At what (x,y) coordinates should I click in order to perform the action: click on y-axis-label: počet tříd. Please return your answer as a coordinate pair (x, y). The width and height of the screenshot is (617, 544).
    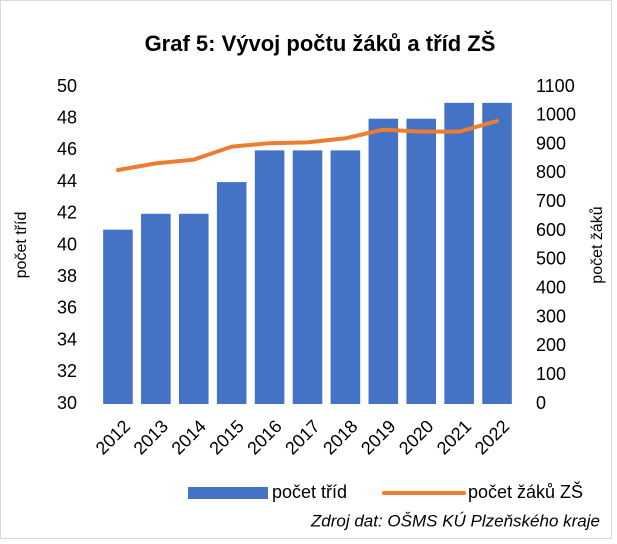
    Looking at the image, I should click on (21, 245).